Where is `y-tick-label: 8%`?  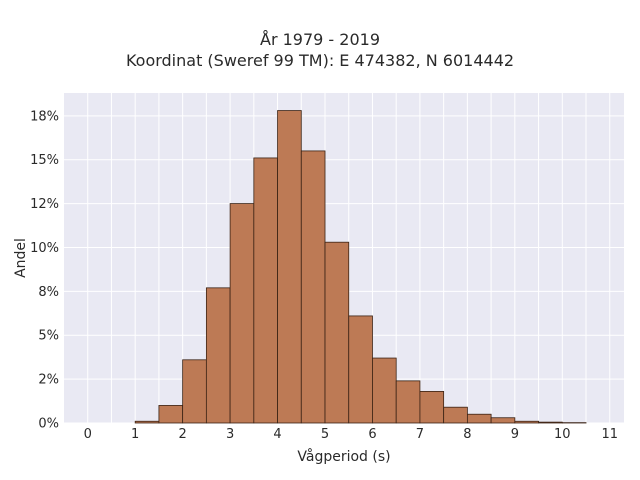 y-tick-label: 8% is located at coordinates (48, 292).